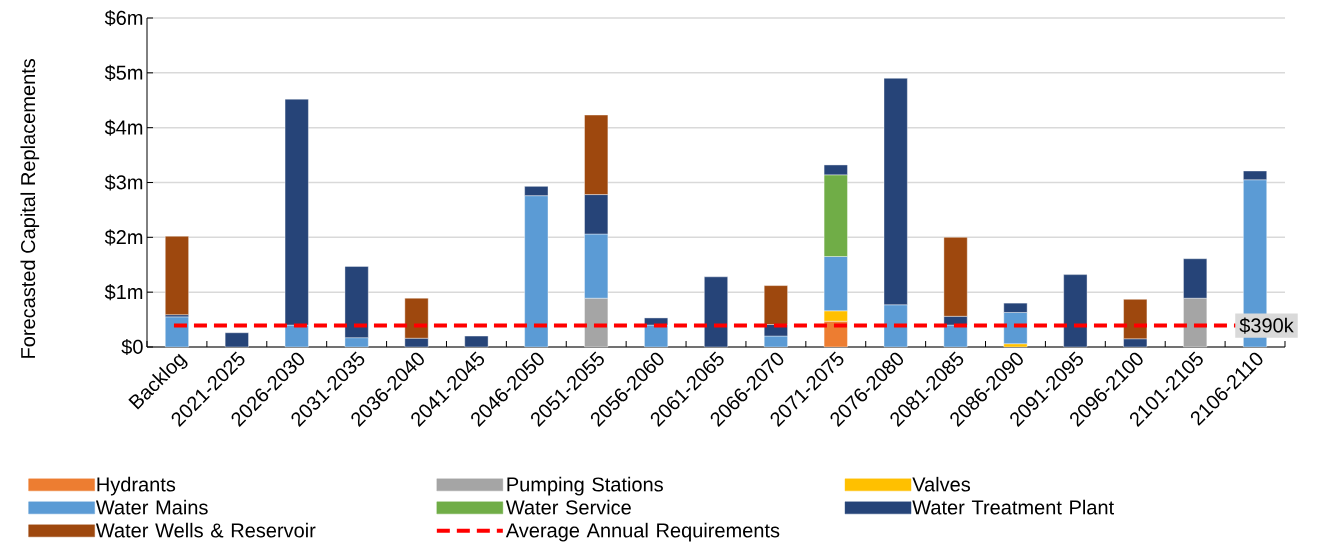 This screenshot has width=1325, height=558. What do you see at coordinates (941, 484) in the screenshot?
I see `legend-label: Valves` at bounding box center [941, 484].